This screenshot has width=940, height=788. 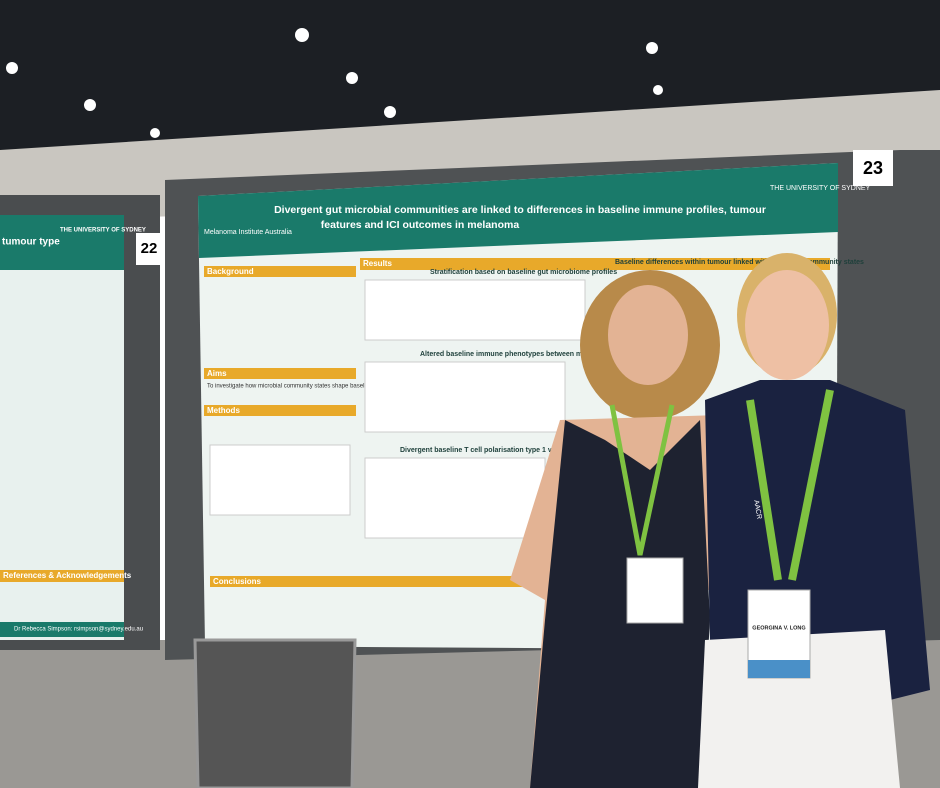 I want to click on poster-number: 22, so click(x=149, y=248).